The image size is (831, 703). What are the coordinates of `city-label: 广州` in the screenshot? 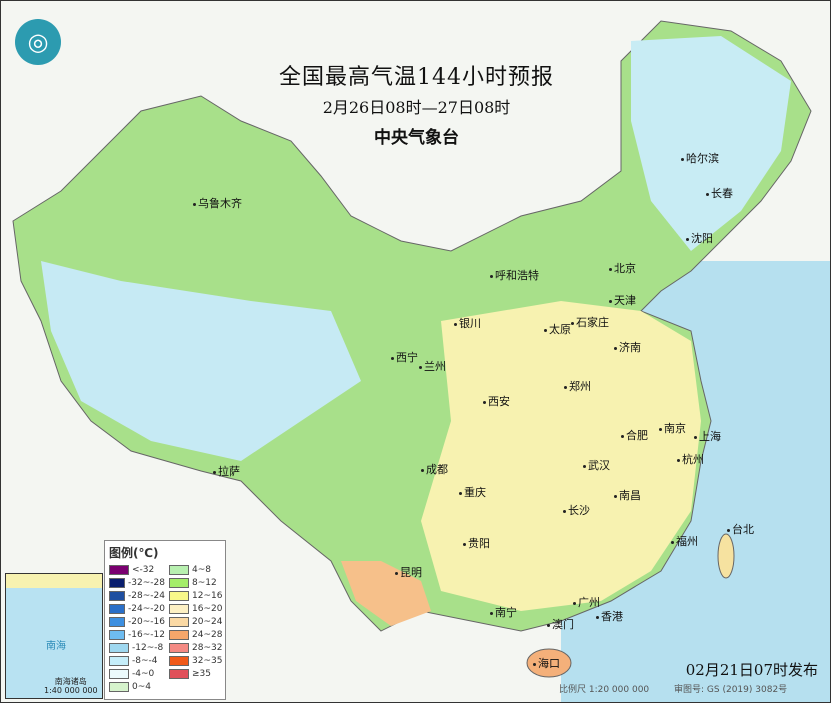 It's located at (586, 602).